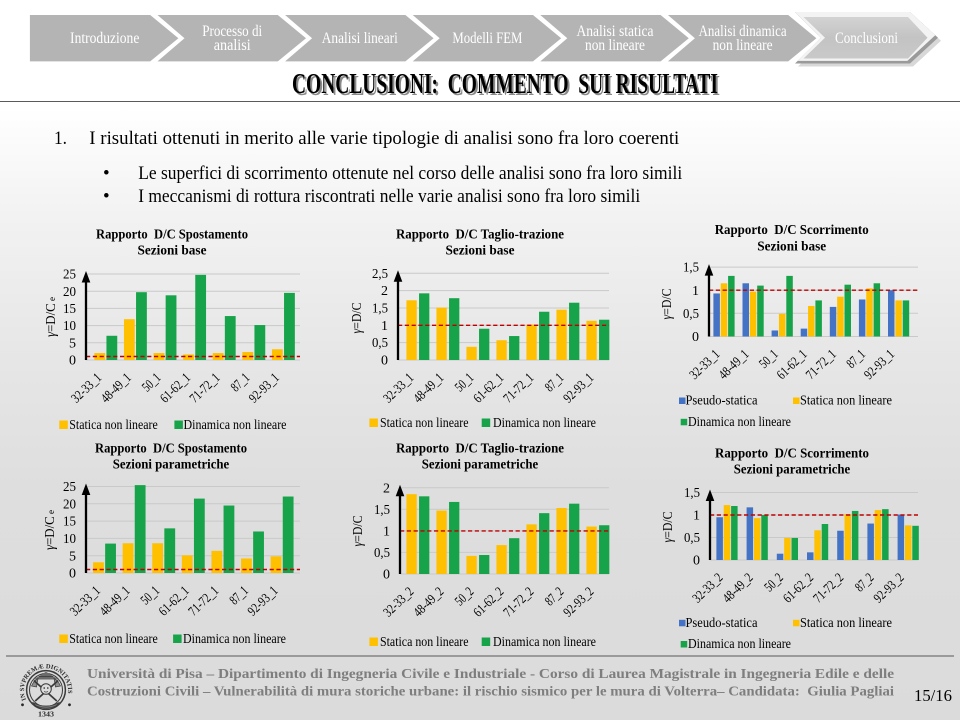 This screenshot has height=720, width=960. I want to click on svg-text: 48-49_2, so click(428, 602).